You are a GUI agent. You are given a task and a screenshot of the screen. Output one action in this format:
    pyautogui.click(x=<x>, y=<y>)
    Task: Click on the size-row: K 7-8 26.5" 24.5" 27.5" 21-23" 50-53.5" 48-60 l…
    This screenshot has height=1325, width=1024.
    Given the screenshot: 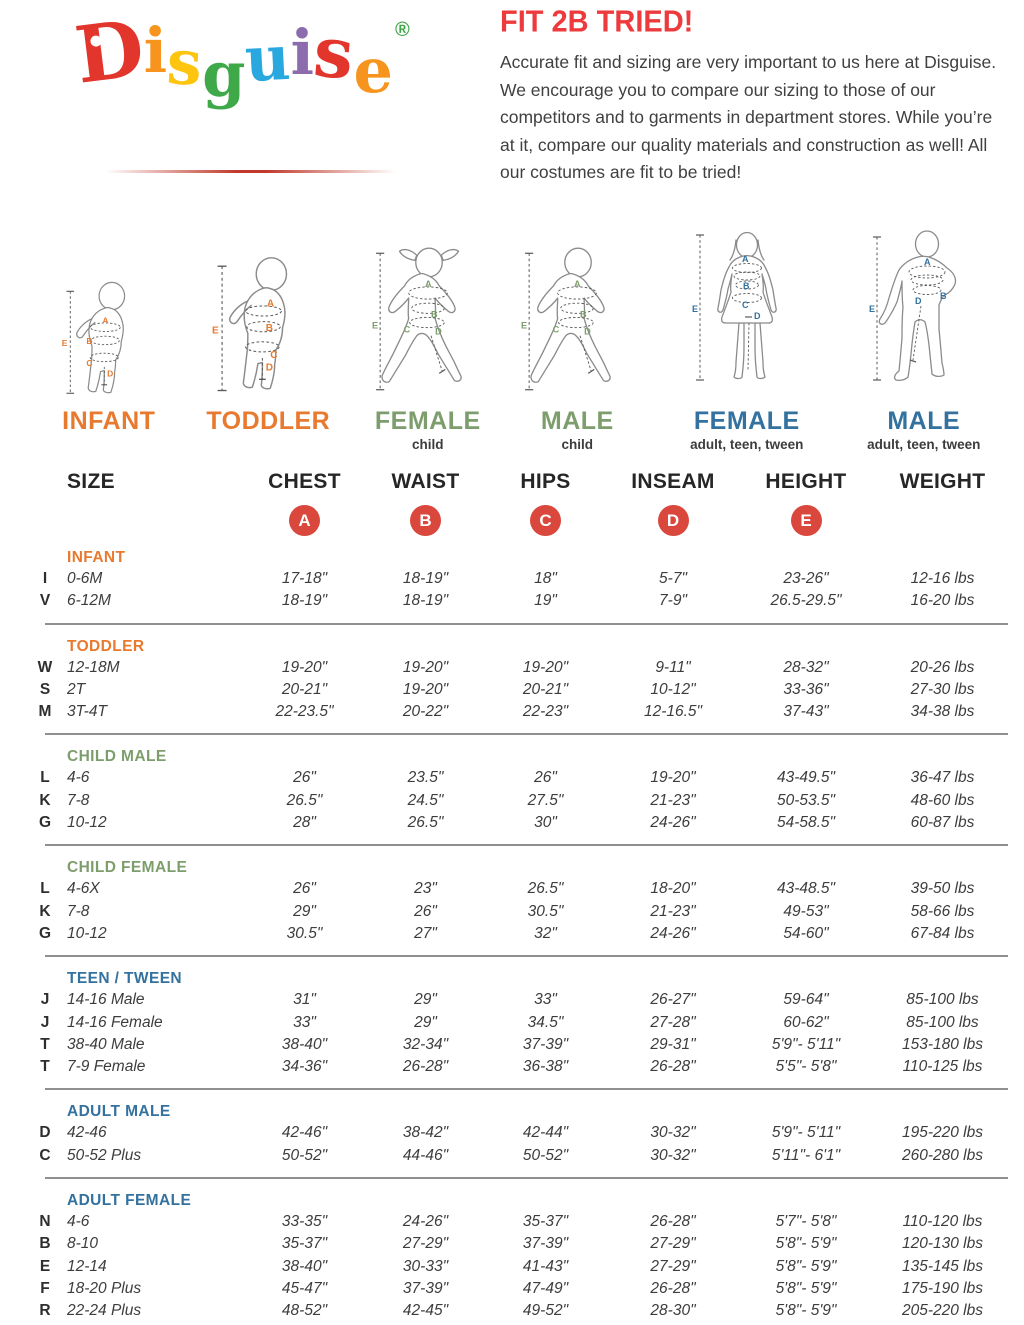 What is the action you would take?
    pyautogui.click(x=521, y=803)
    